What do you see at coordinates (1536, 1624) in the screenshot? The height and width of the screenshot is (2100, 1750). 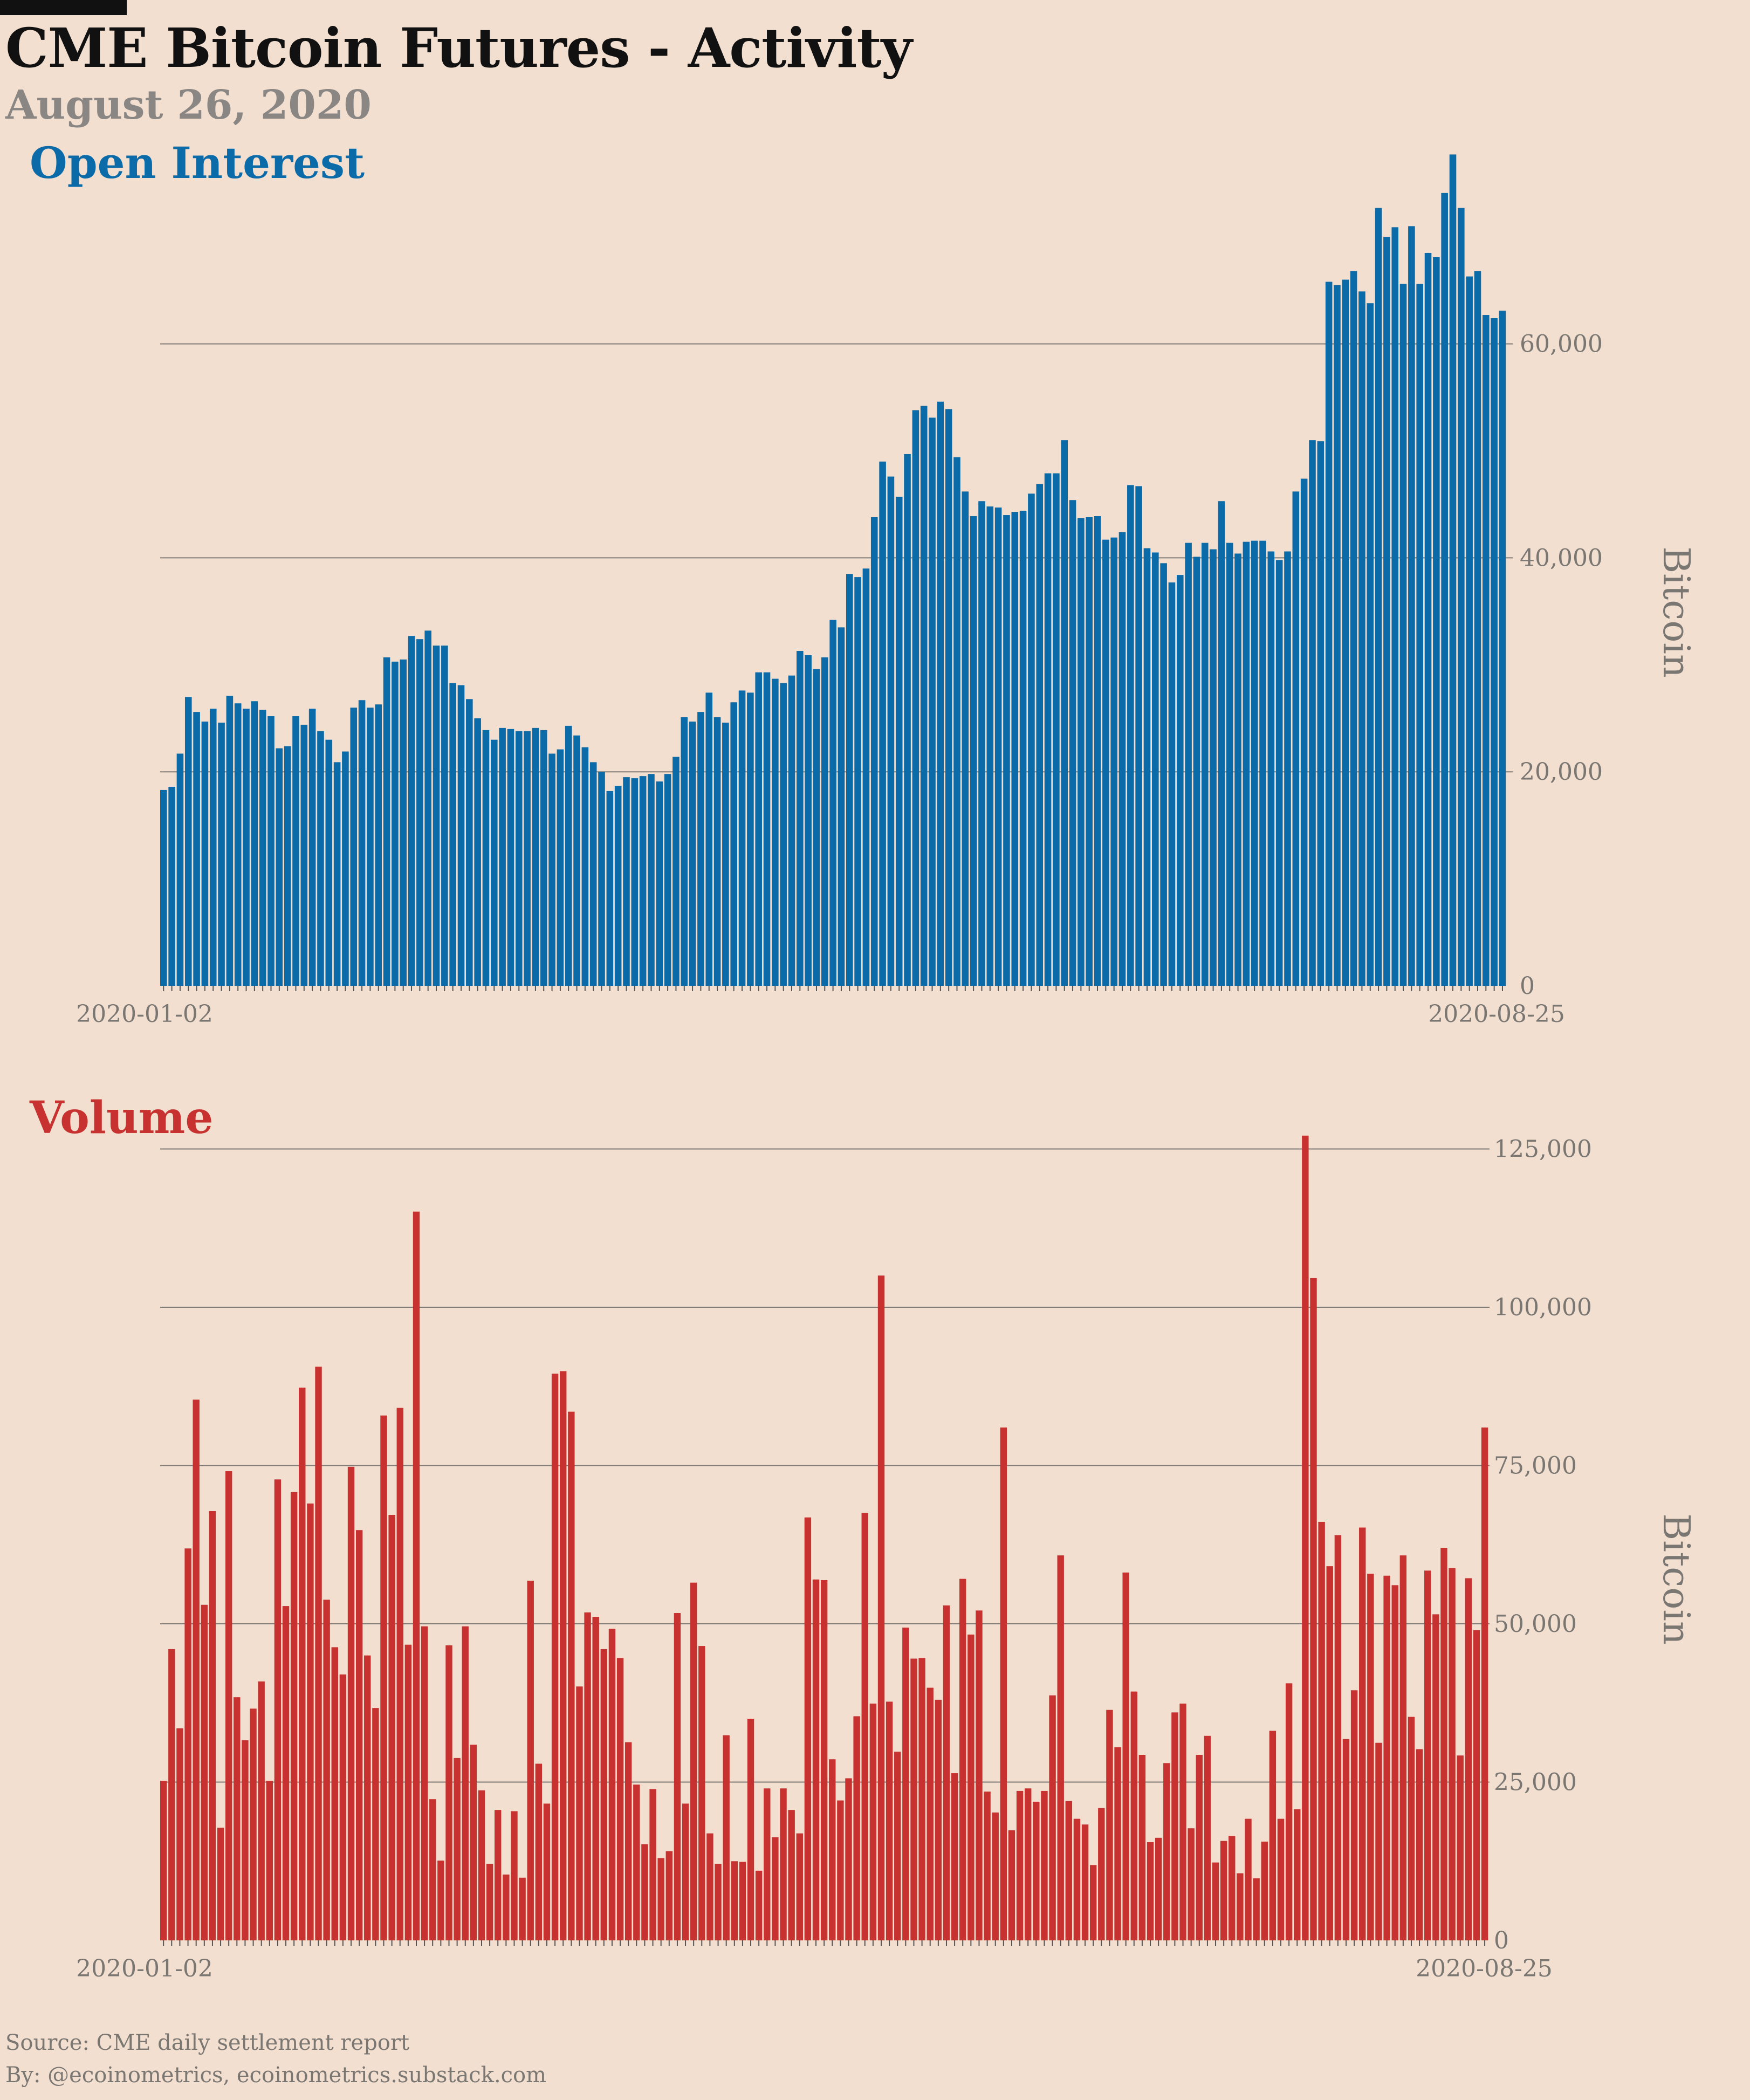 I see `vol-y-tick-label: 50,000` at bounding box center [1536, 1624].